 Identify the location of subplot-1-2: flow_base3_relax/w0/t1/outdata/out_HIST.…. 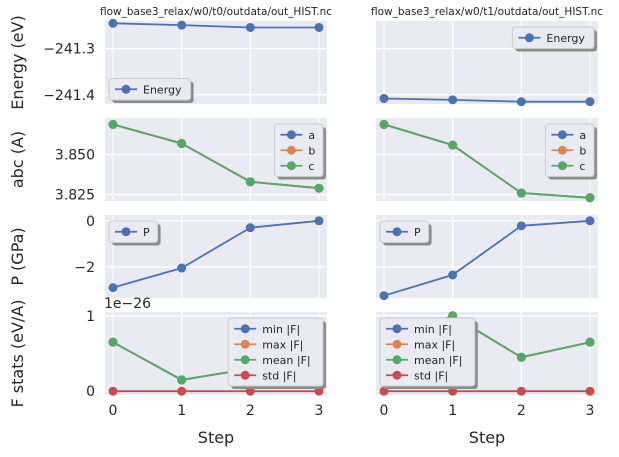
(487, 56).